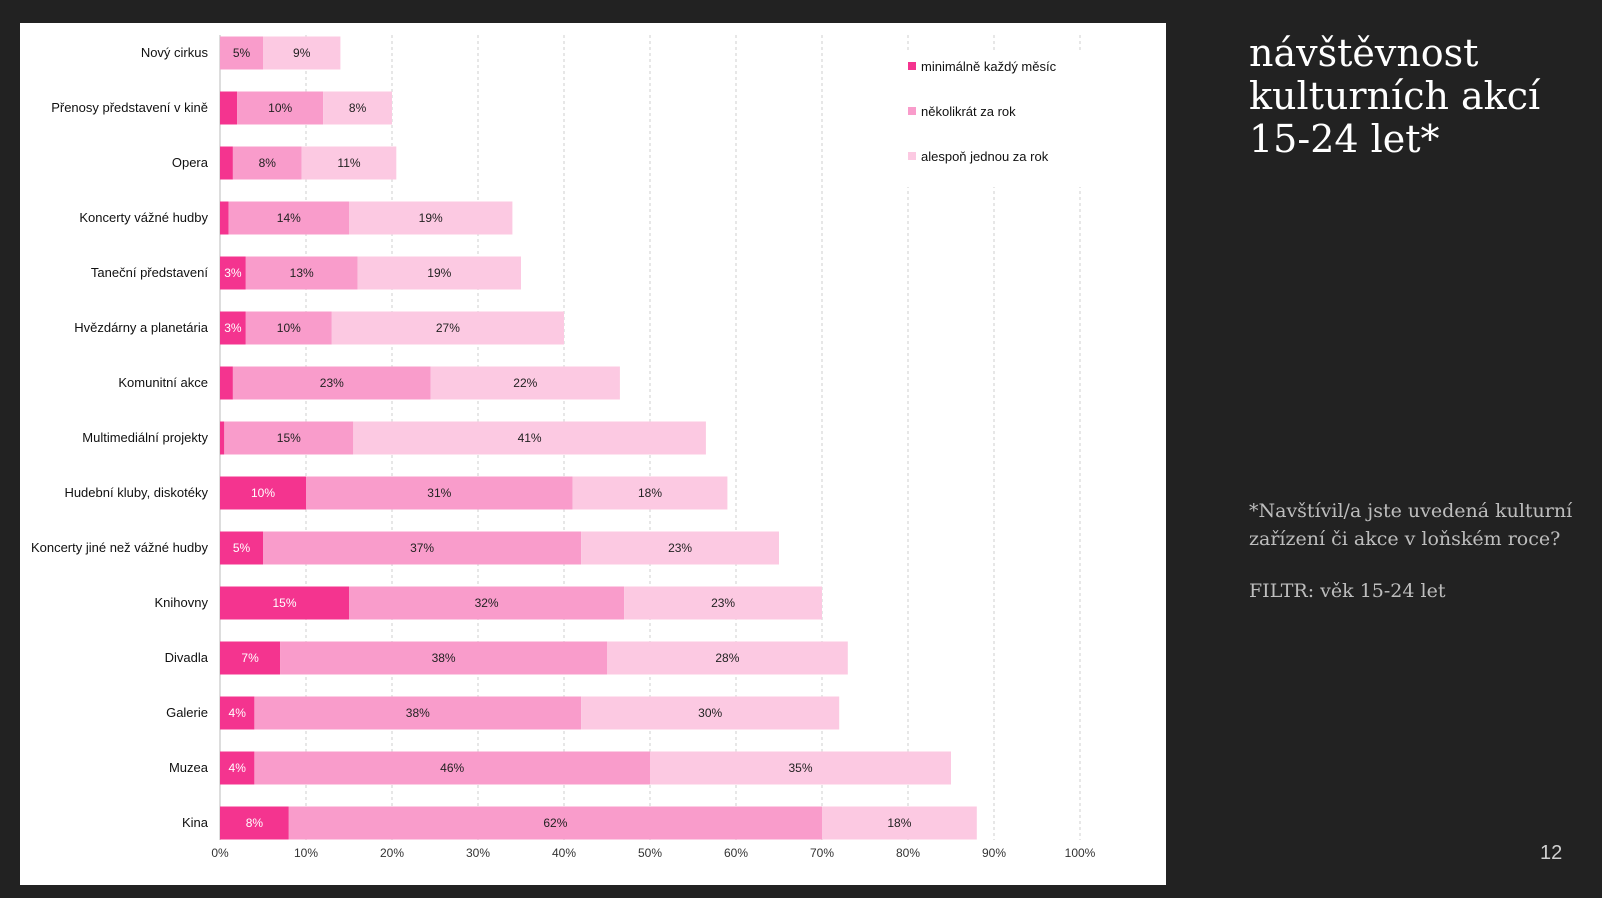 This screenshot has height=898, width=1602. Describe the element at coordinates (985, 156) in the screenshot. I see `legend-label: alespoň jednou za rok` at that location.